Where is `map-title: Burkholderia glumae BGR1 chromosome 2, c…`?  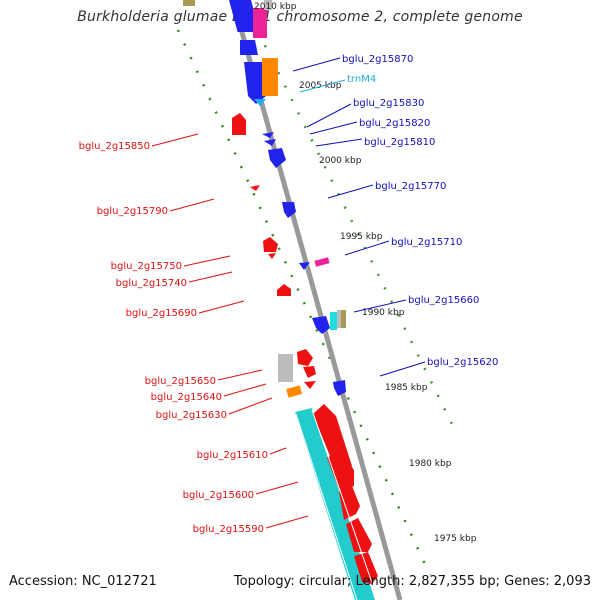
map-title: Burkholderia glumae BGR1 chromosome 2, c… is located at coordinates (300, 17).